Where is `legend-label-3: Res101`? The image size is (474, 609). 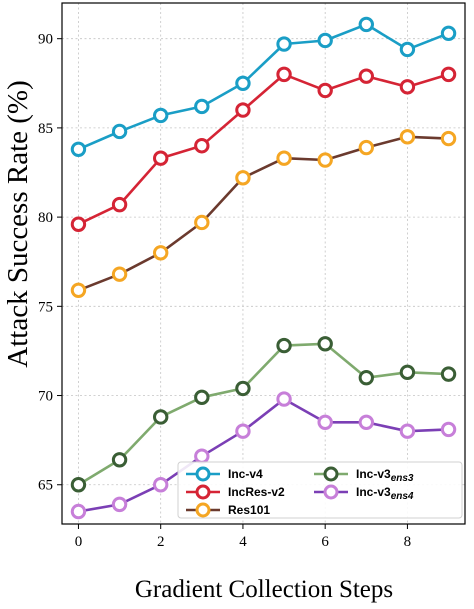
legend-label-3: Res101 is located at coordinates (249, 510).